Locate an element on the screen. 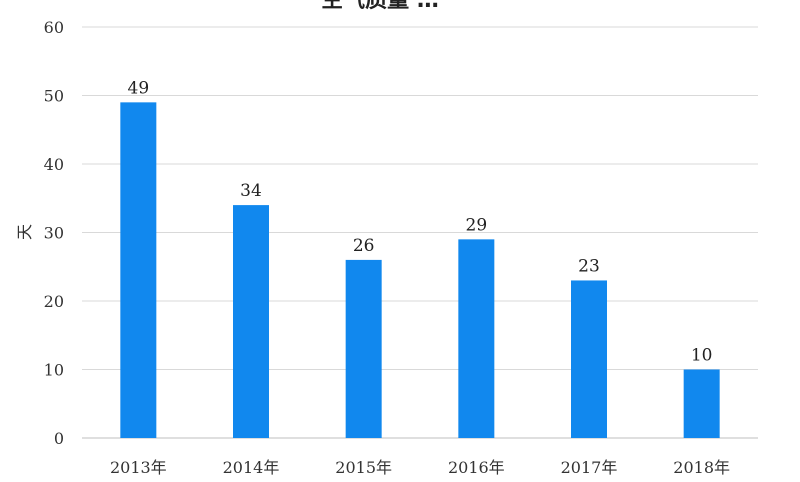 Image resolution: width=800 pixels, height=482 pixels. data-label: 29 is located at coordinates (477, 225).